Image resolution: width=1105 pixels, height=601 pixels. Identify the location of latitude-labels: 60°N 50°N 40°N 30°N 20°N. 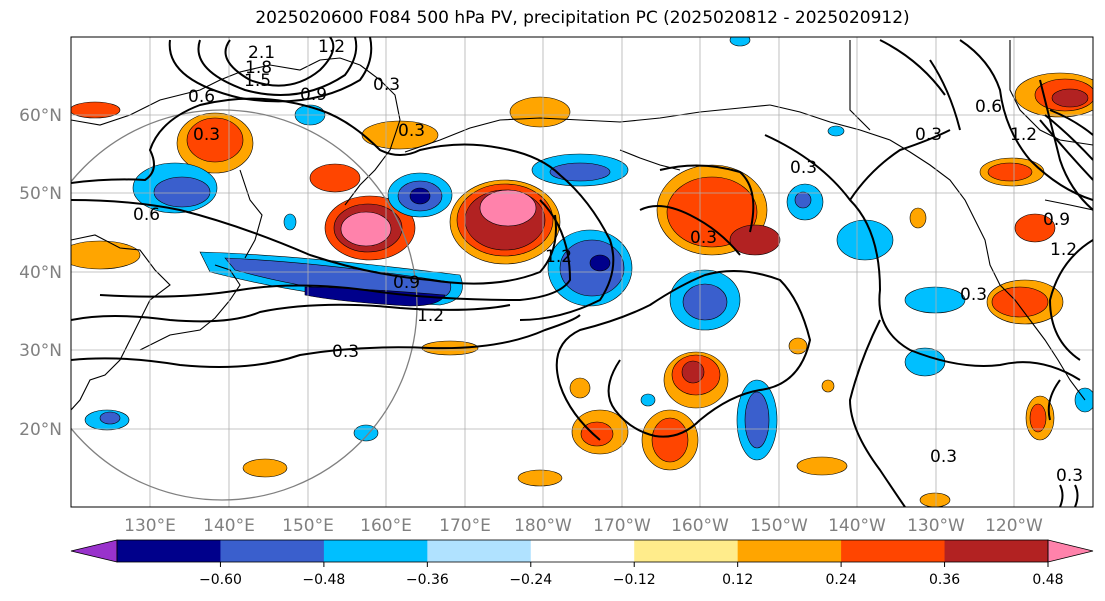
(40, 273).